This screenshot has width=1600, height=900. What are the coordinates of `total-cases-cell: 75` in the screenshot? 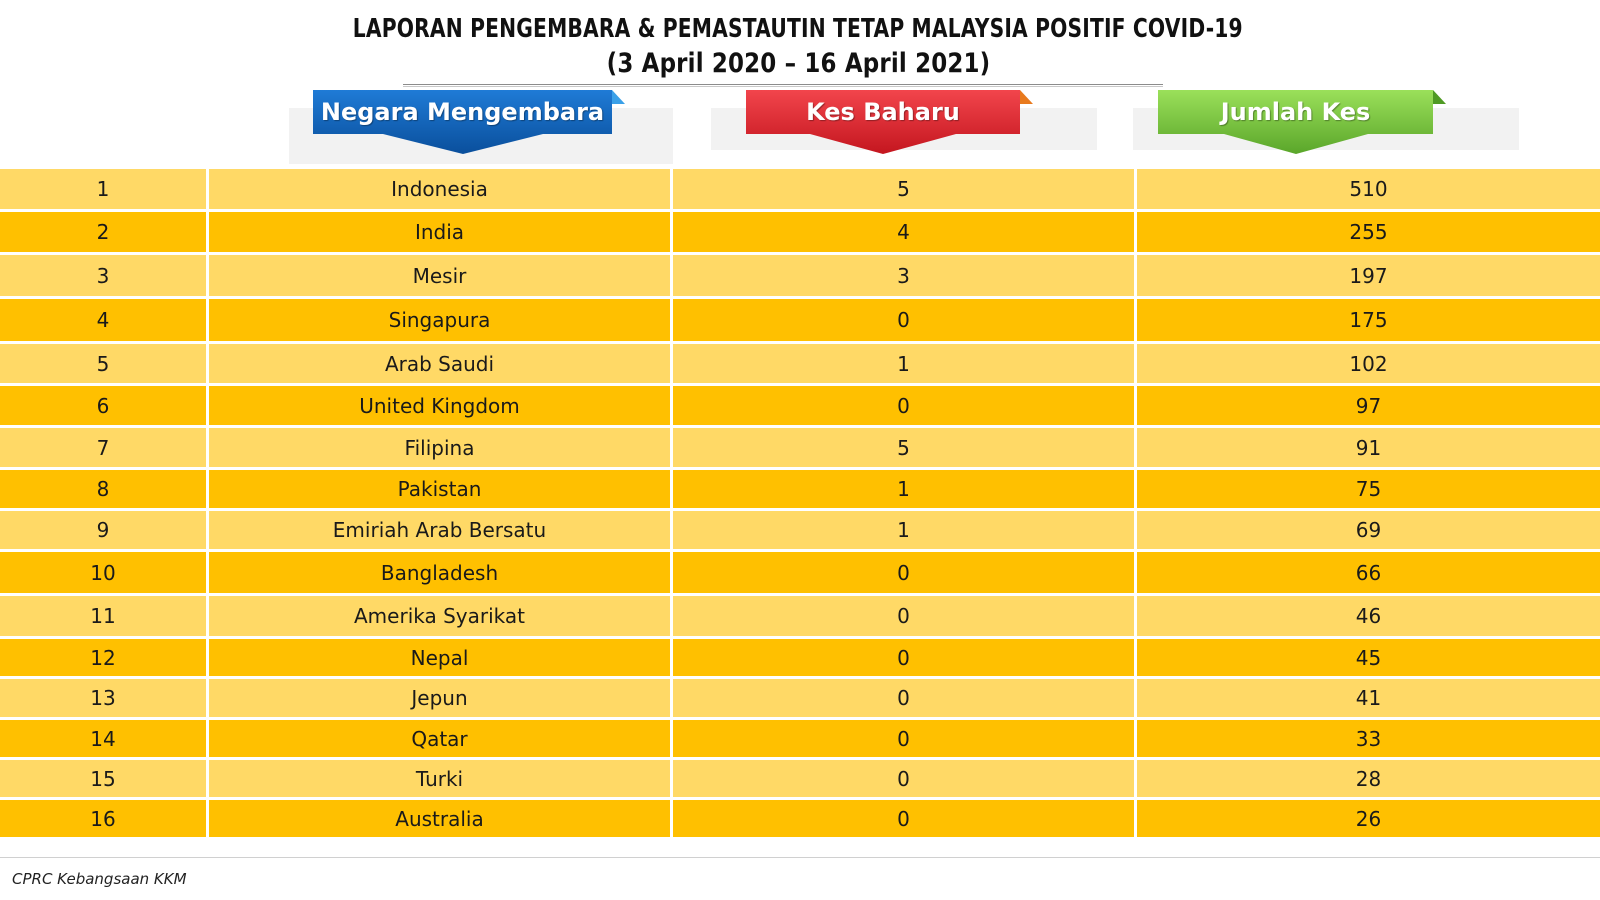 It's located at (1368, 489).